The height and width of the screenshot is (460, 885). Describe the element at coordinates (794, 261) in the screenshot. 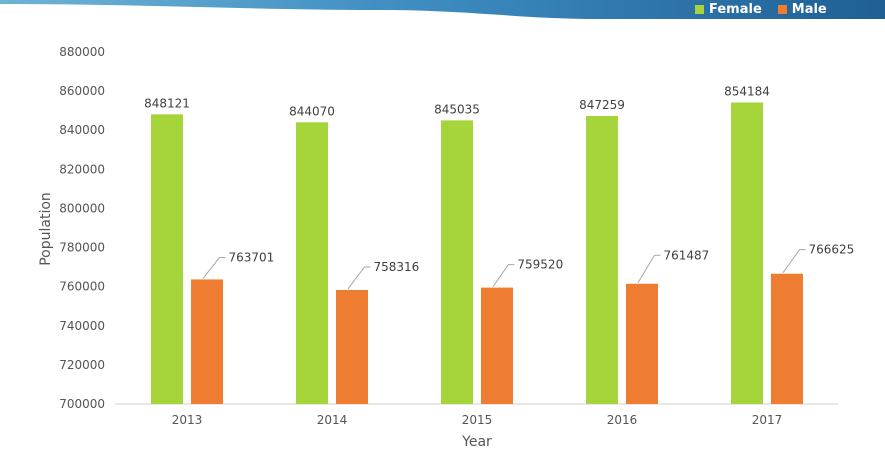

I see `leader-line-male-2017` at that location.